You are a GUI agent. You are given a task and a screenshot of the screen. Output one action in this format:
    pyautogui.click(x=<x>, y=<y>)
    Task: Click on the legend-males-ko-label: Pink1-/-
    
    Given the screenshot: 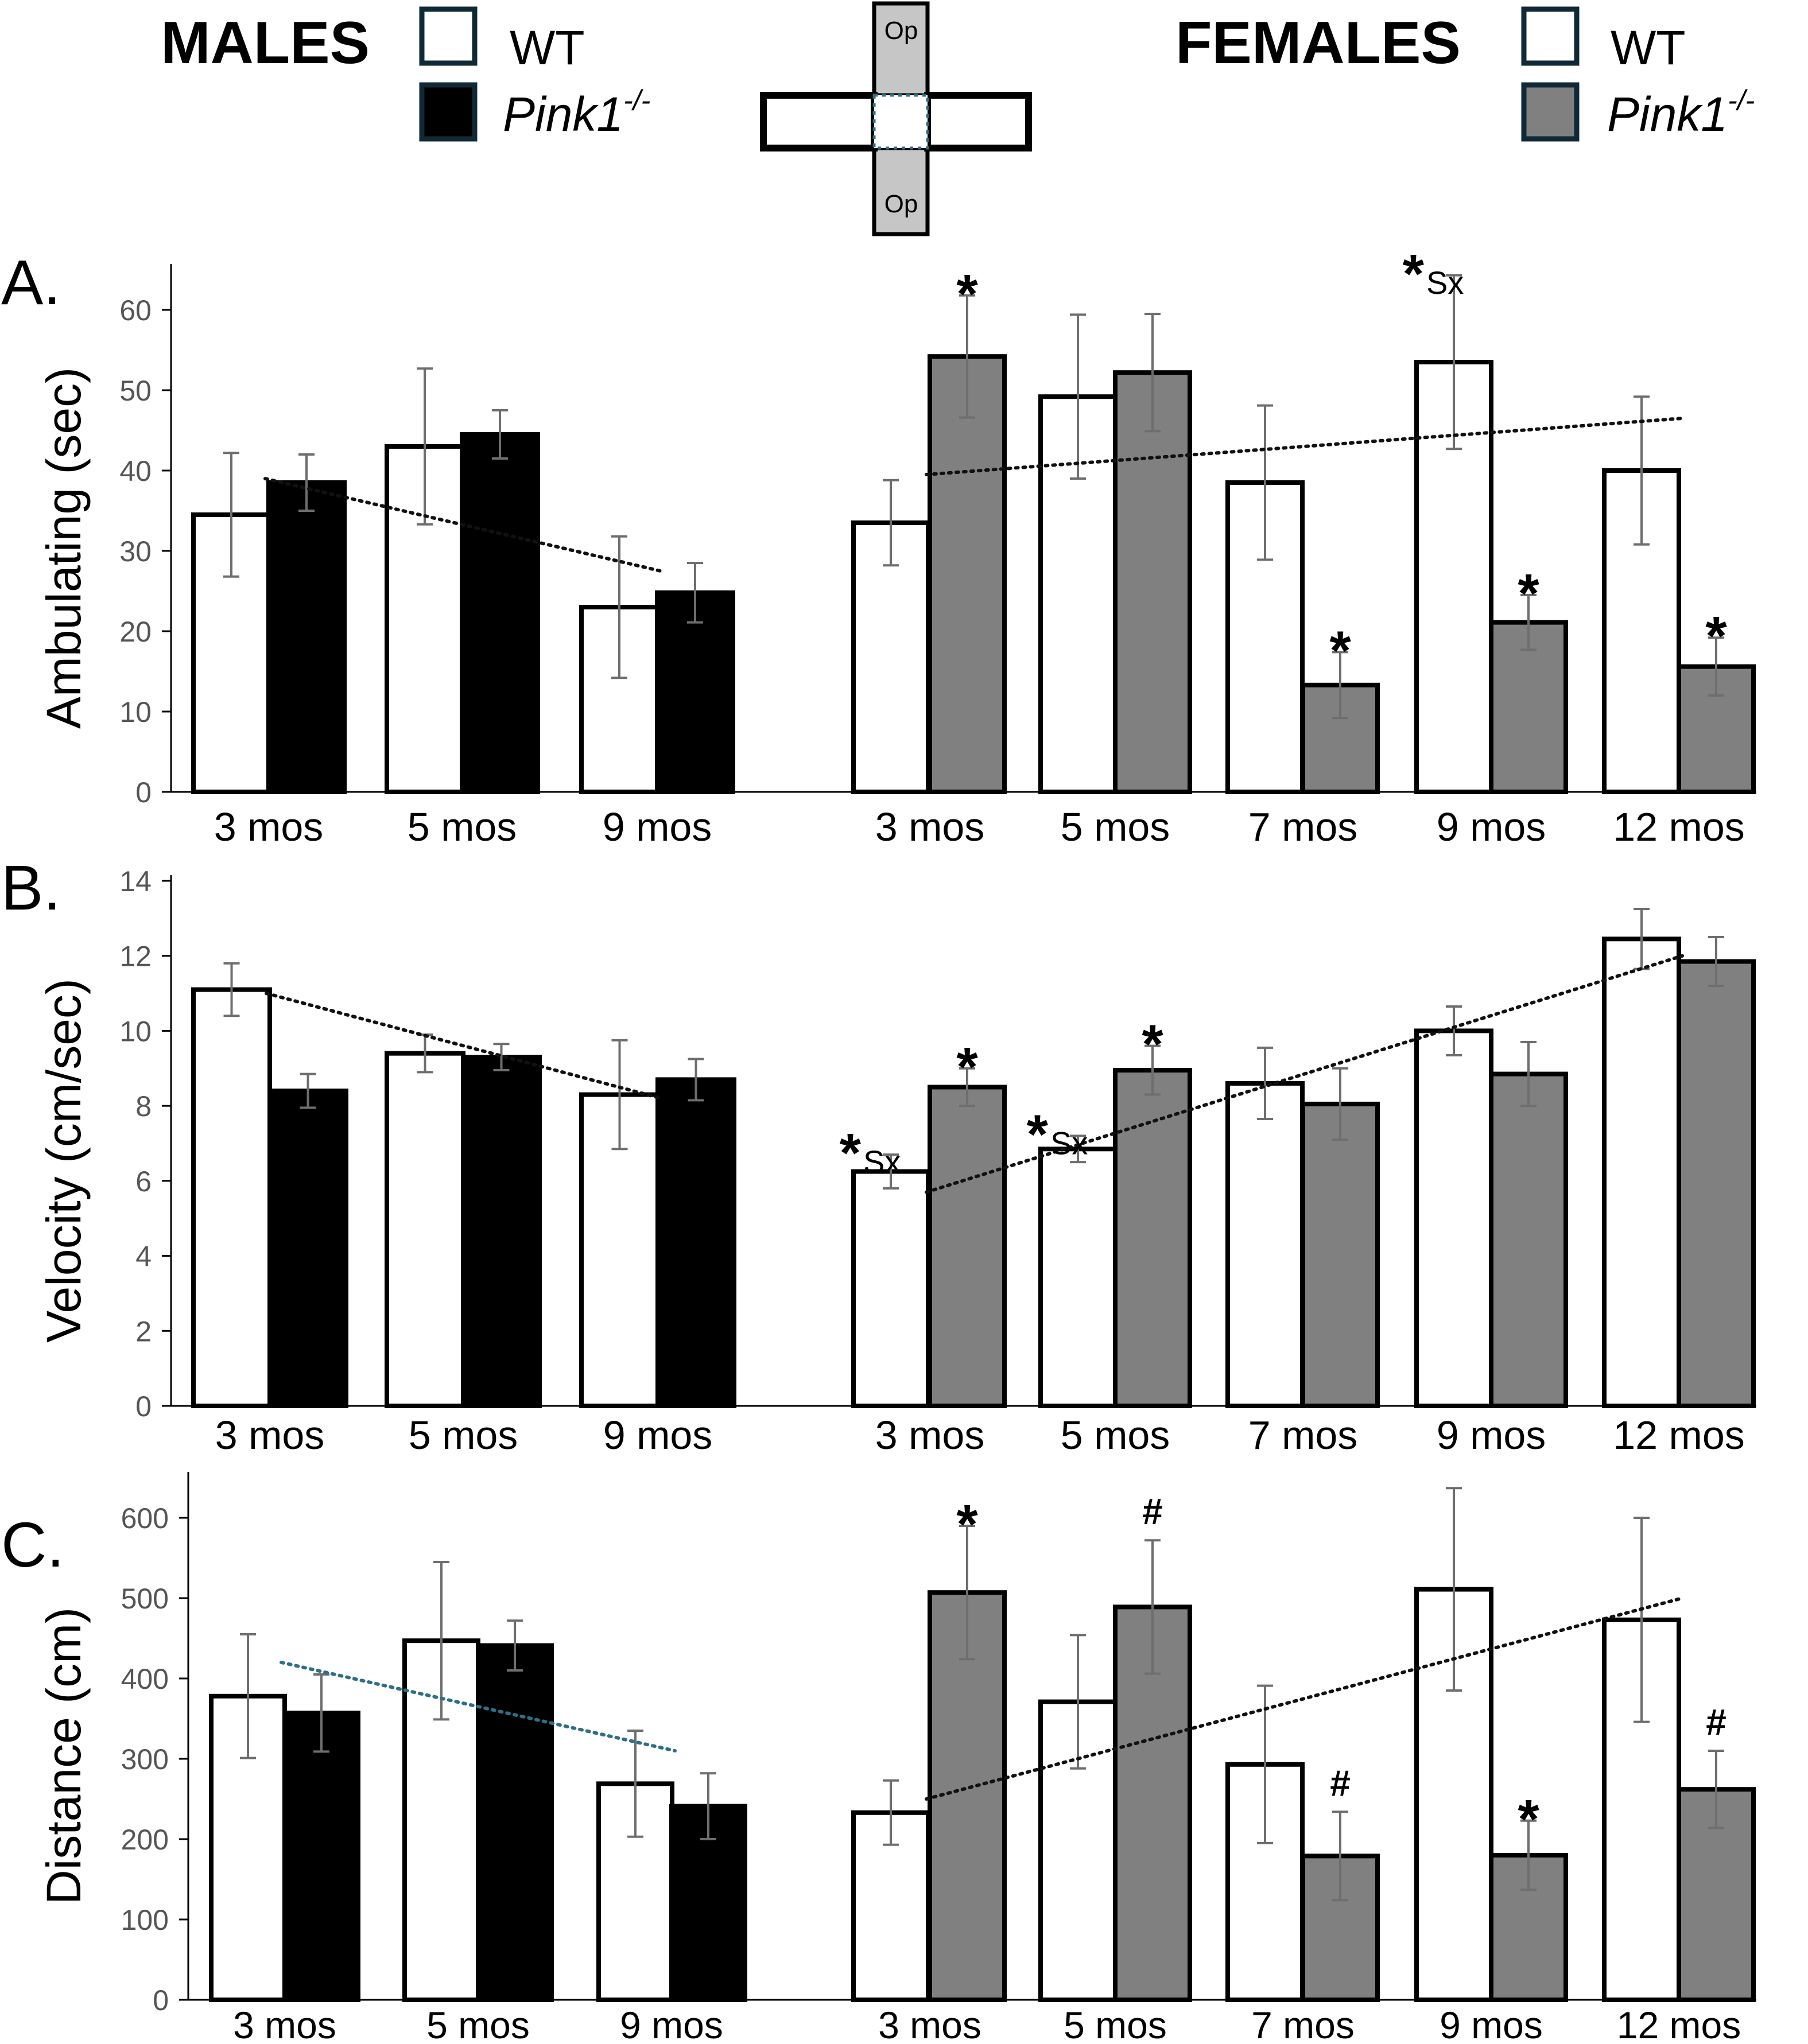 What is the action you would take?
    pyautogui.click(x=576, y=112)
    